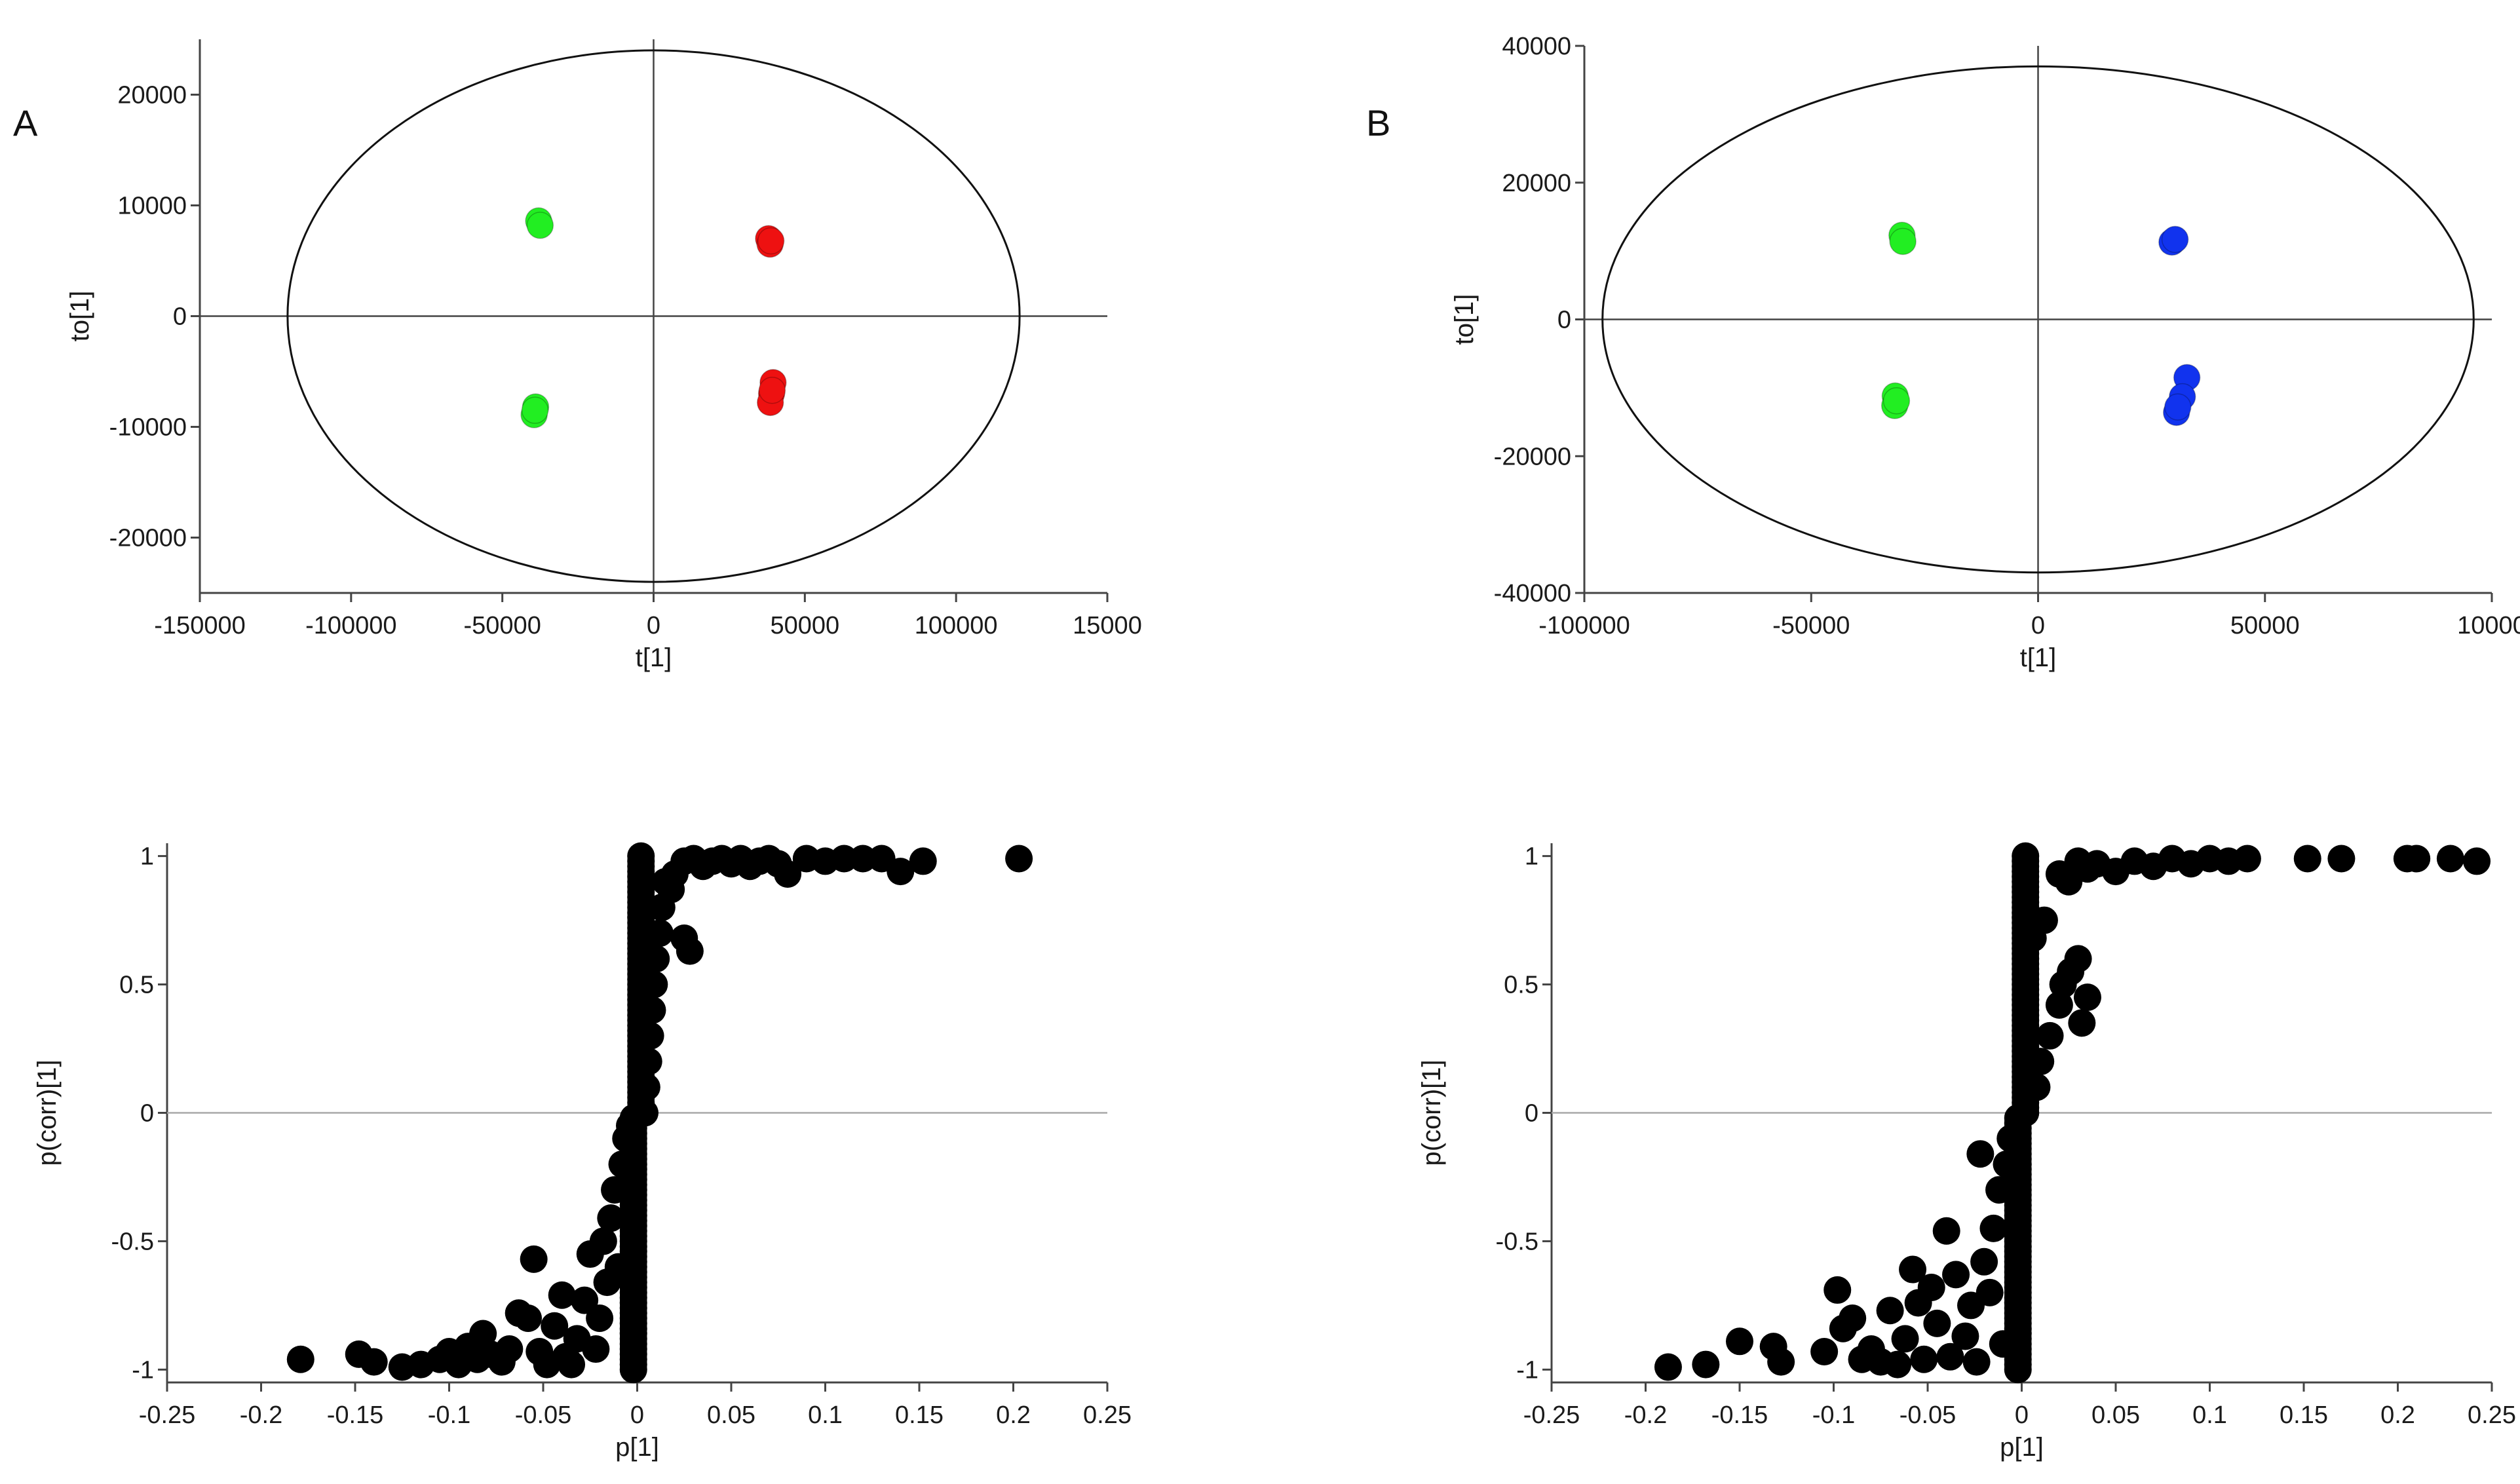 The height and width of the screenshot is (1484, 2520). Describe the element at coordinates (2488, 625) in the screenshot. I see `x-tick-label: 10000` at that location.